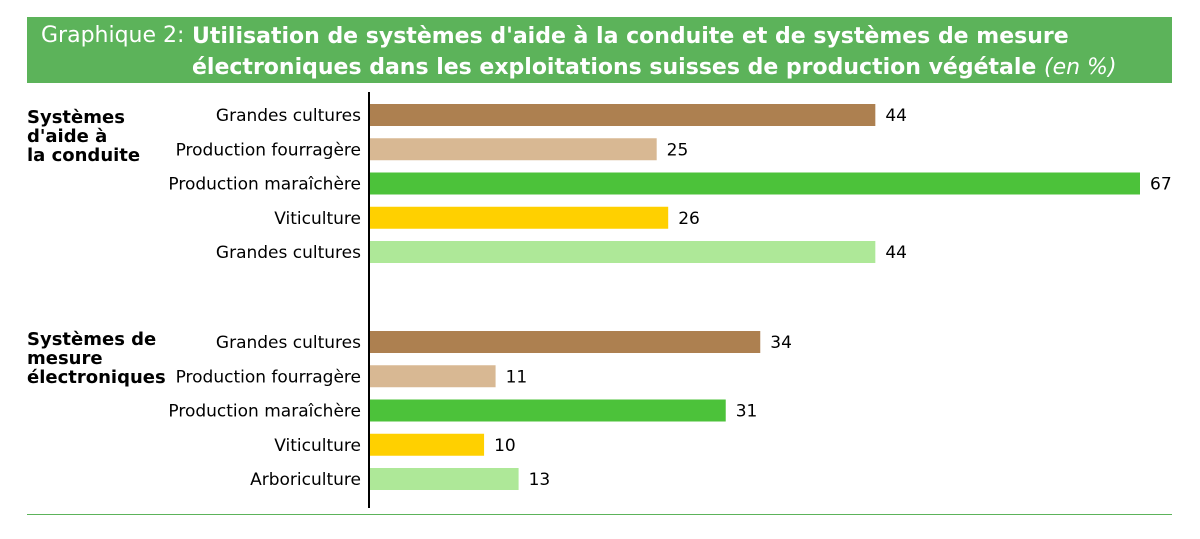 Image resolution: width=1200 pixels, height=539 pixels. I want to click on category-label-g0-2: Production maraîchère, so click(264, 185).